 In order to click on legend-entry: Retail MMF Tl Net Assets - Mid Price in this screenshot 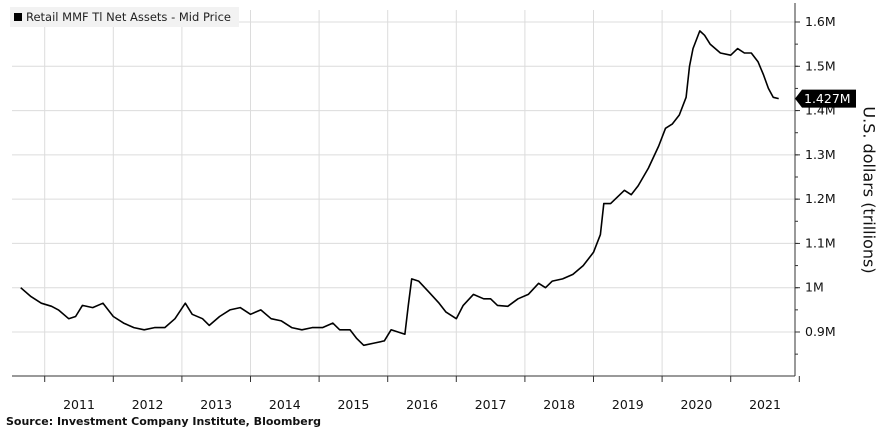, I will do `click(128, 17)`.